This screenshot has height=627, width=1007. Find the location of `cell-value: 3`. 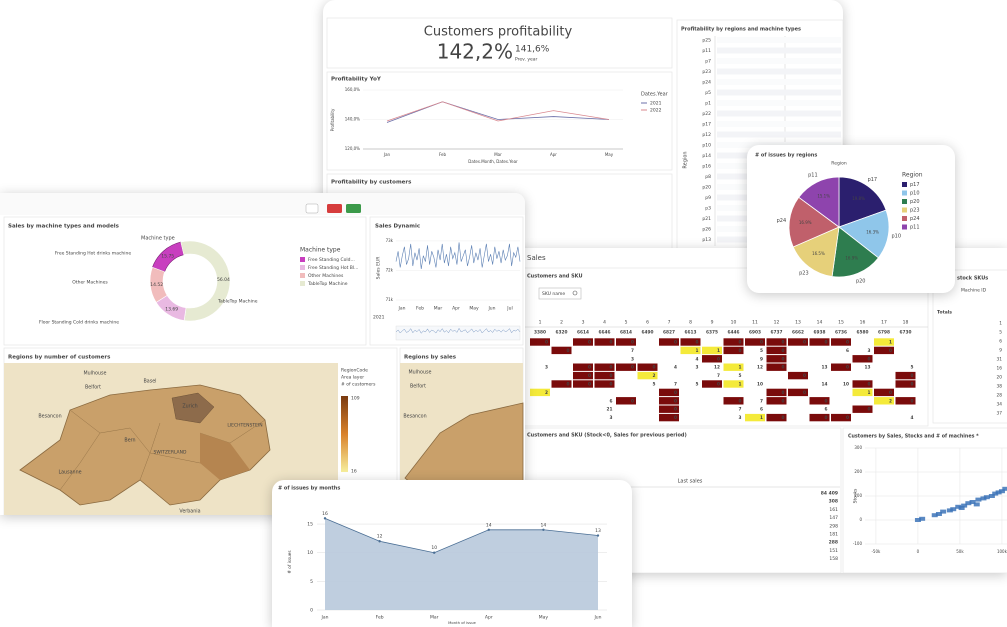

cell-value: 3 is located at coordinates (869, 351).